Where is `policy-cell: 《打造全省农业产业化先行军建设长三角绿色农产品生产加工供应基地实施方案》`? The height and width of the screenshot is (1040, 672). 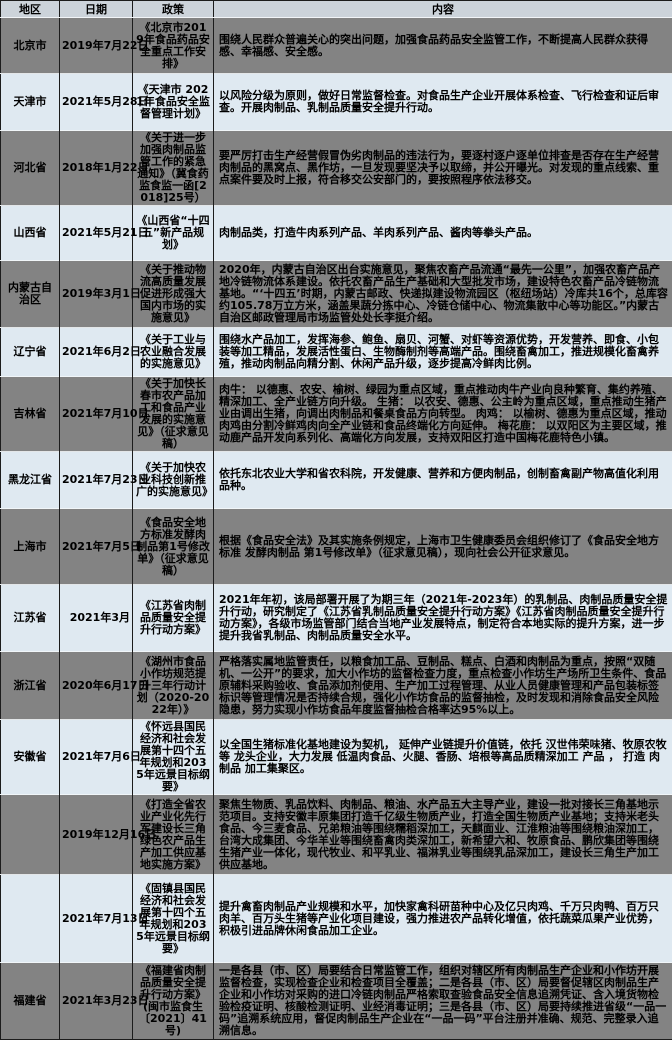
policy-cell: 《打造全省农业产业化先行军建设长三角绿色农产品生产加工供应基地实施方案》 is located at coordinates (173, 835).